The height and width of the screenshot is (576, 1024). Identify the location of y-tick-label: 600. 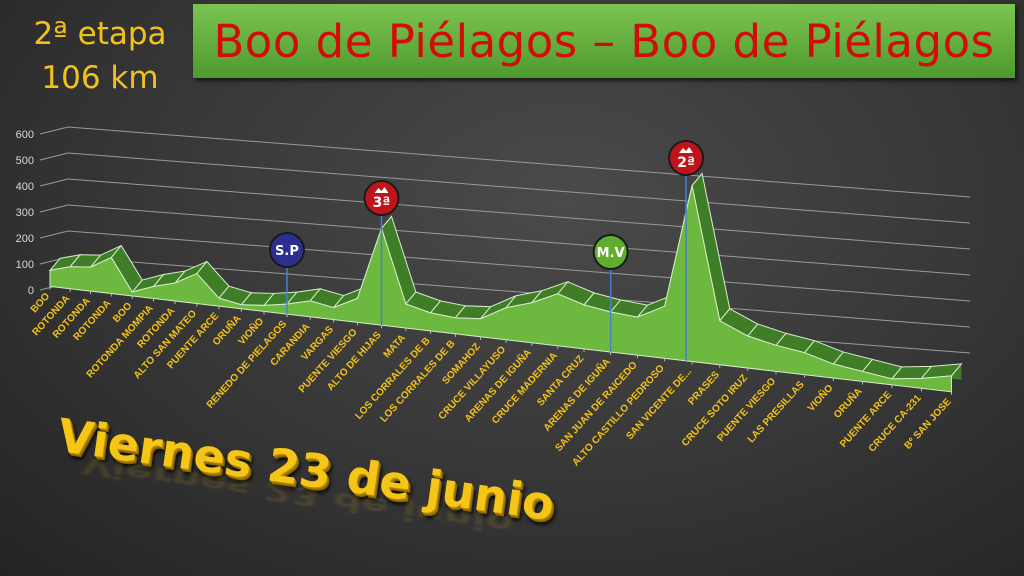
(25, 135).